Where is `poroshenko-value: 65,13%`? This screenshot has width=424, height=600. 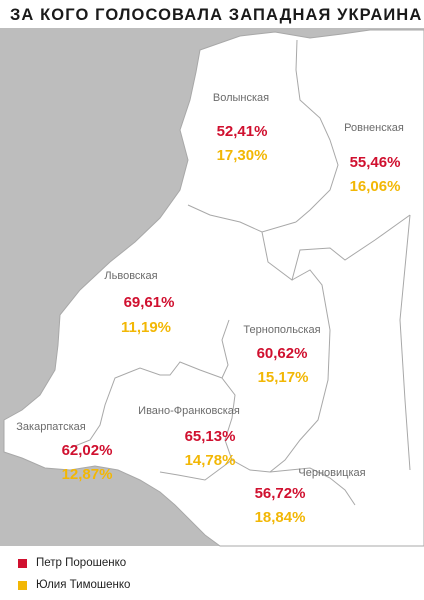 poroshenko-value: 65,13% is located at coordinates (210, 436).